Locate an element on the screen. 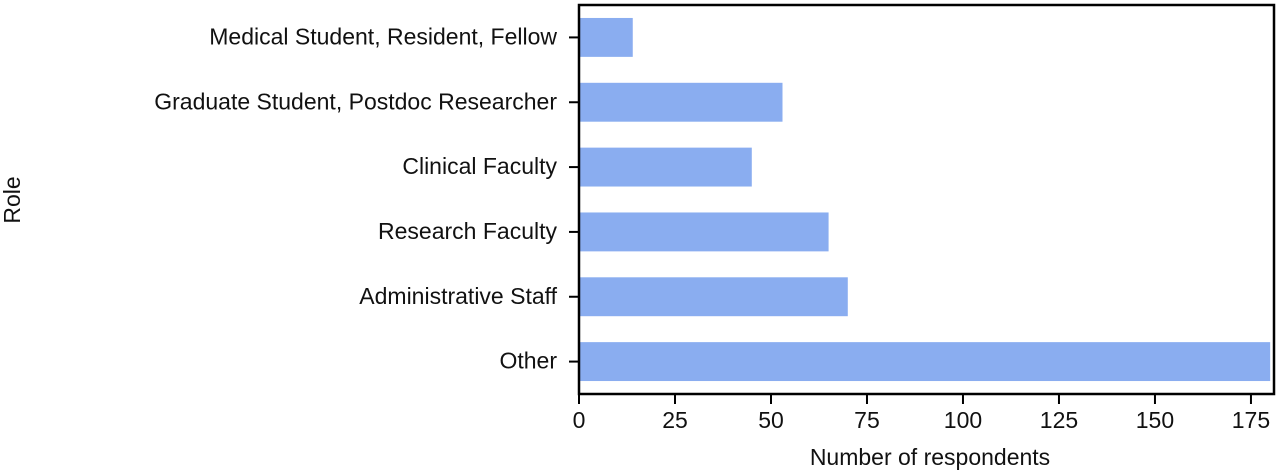  y-tick-label: Clinical Faculty is located at coordinates (479, 166).